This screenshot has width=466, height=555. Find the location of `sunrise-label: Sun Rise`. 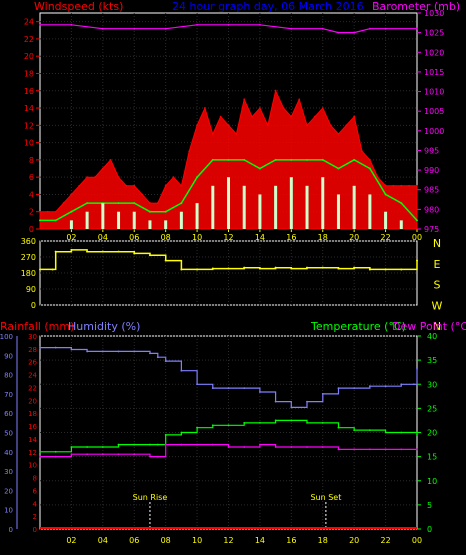

sunrise-label: Sun Rise is located at coordinates (150, 497).